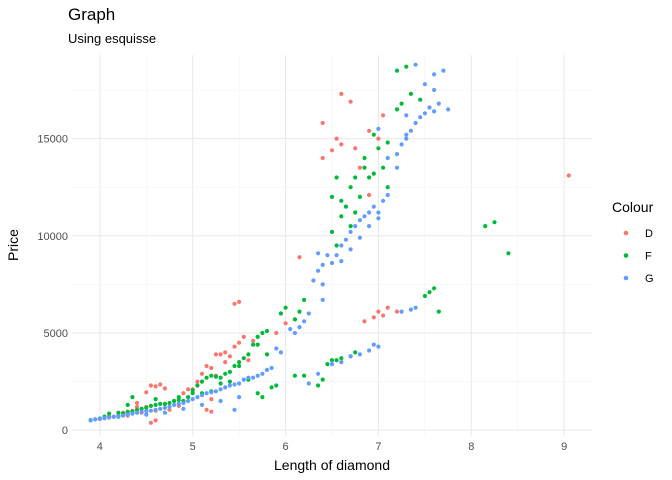 The width and height of the screenshot is (672, 480). I want to click on y-tick-label: 0, so click(65, 431).